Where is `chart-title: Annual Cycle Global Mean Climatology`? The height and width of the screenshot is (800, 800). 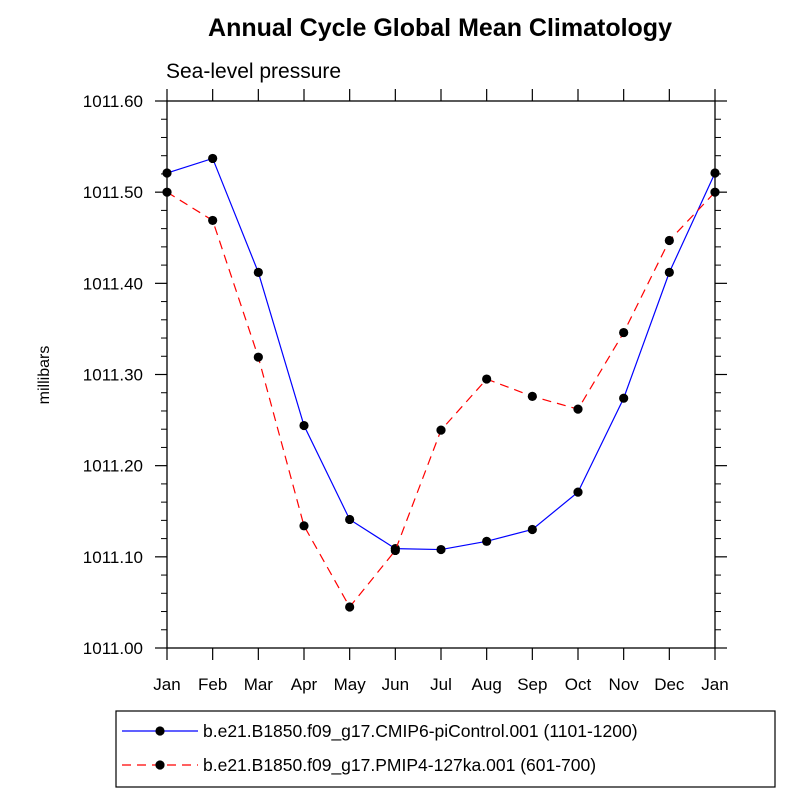 chart-title: Annual Cycle Global Mean Climatology is located at coordinates (440, 28).